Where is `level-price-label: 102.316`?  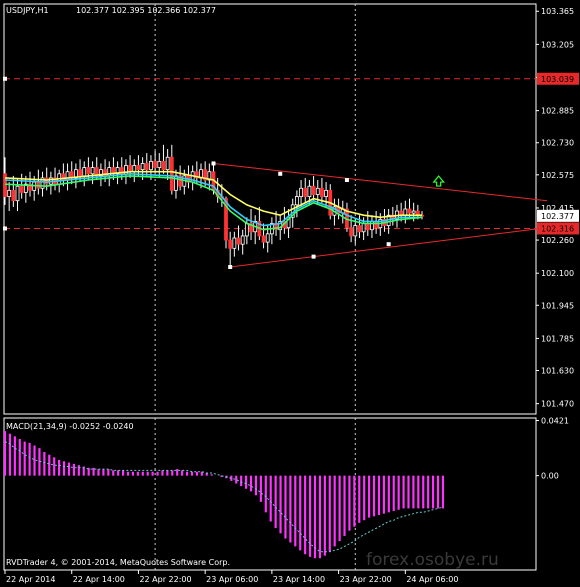 level-price-label: 102.316 is located at coordinates (557, 228).